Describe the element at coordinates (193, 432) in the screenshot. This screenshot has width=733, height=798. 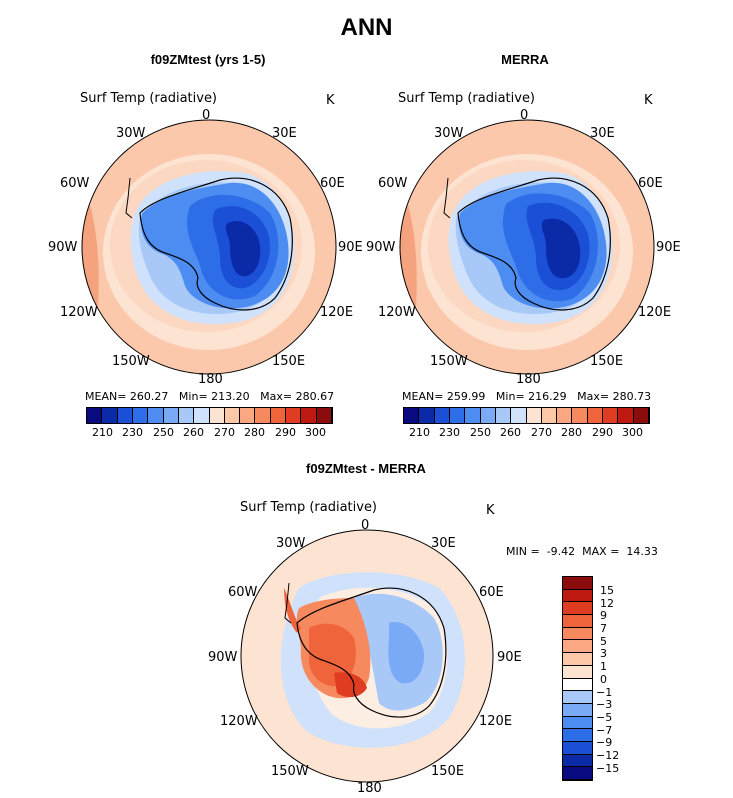
I see `panel-1-tick: 260` at that location.